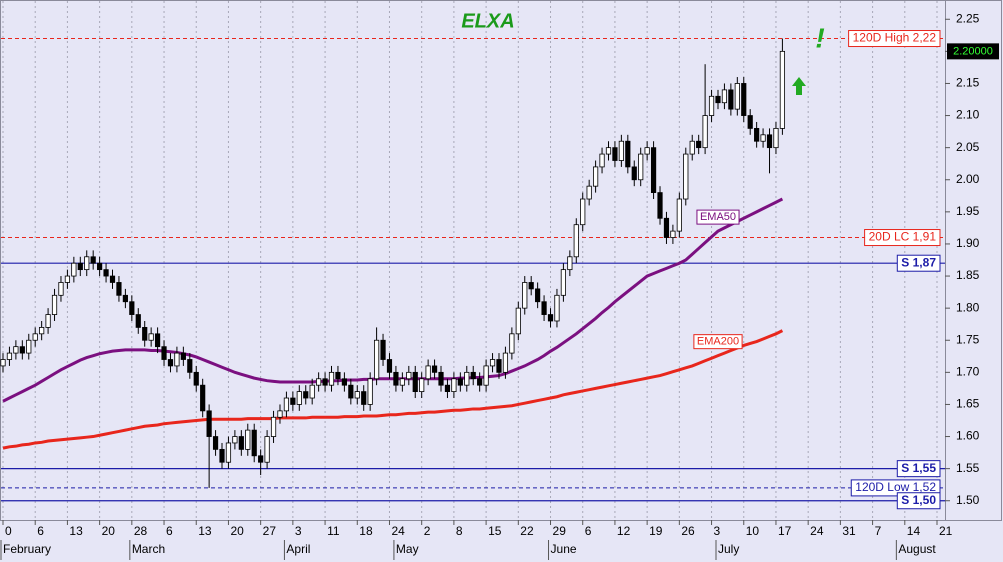 The width and height of the screenshot is (1003, 562). Describe the element at coordinates (968, 307) in the screenshot. I see `y-tick-label: 1.80` at that location.